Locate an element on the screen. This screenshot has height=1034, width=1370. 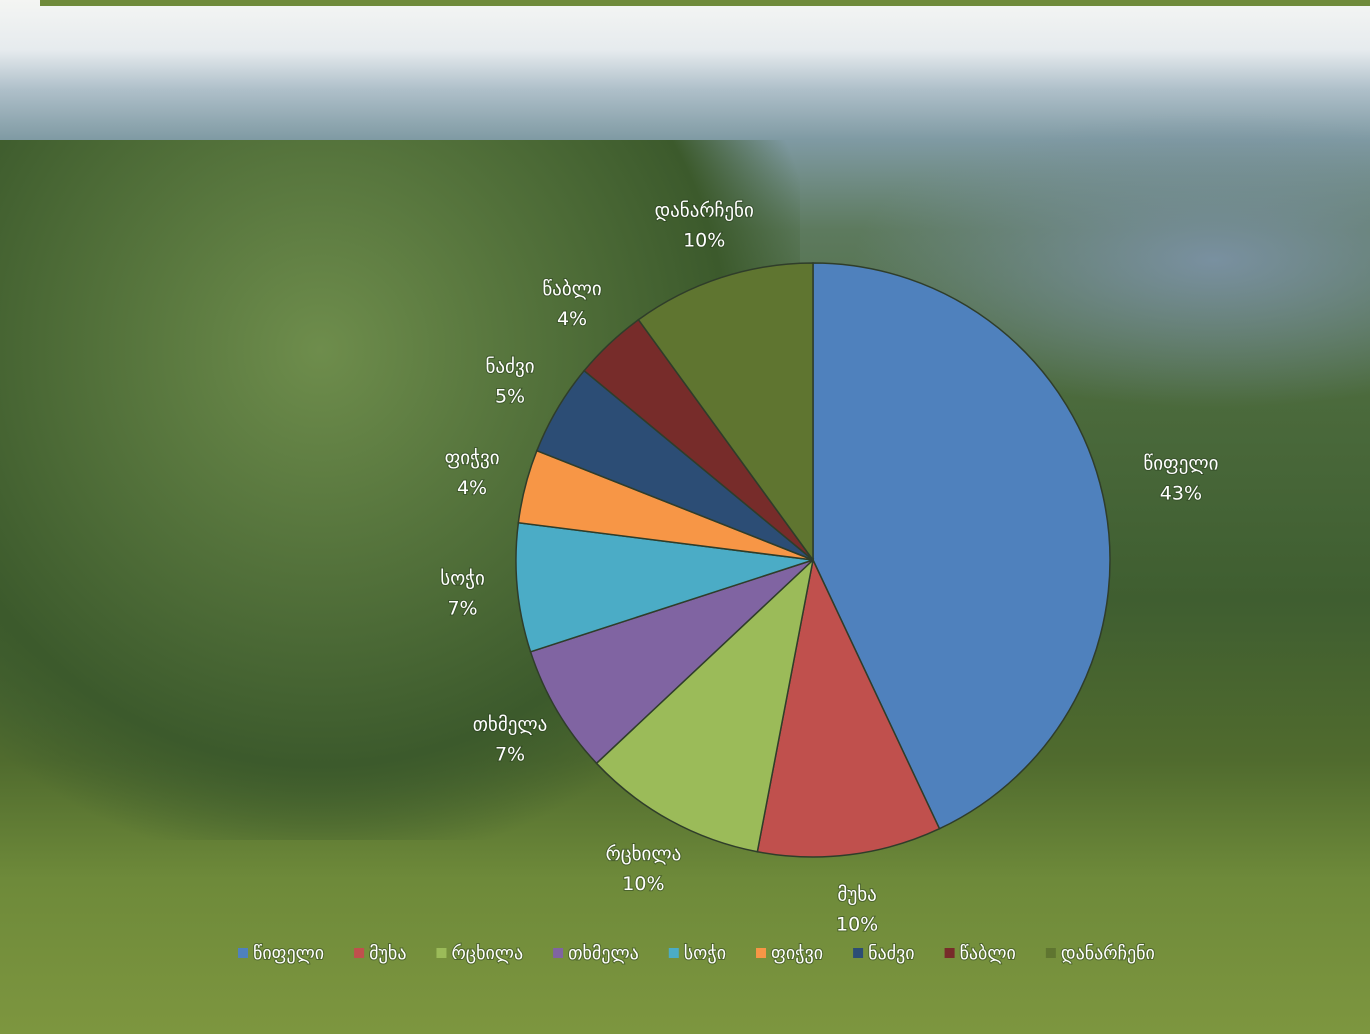
data-label-name: ფიჭვი is located at coordinates (472, 458).